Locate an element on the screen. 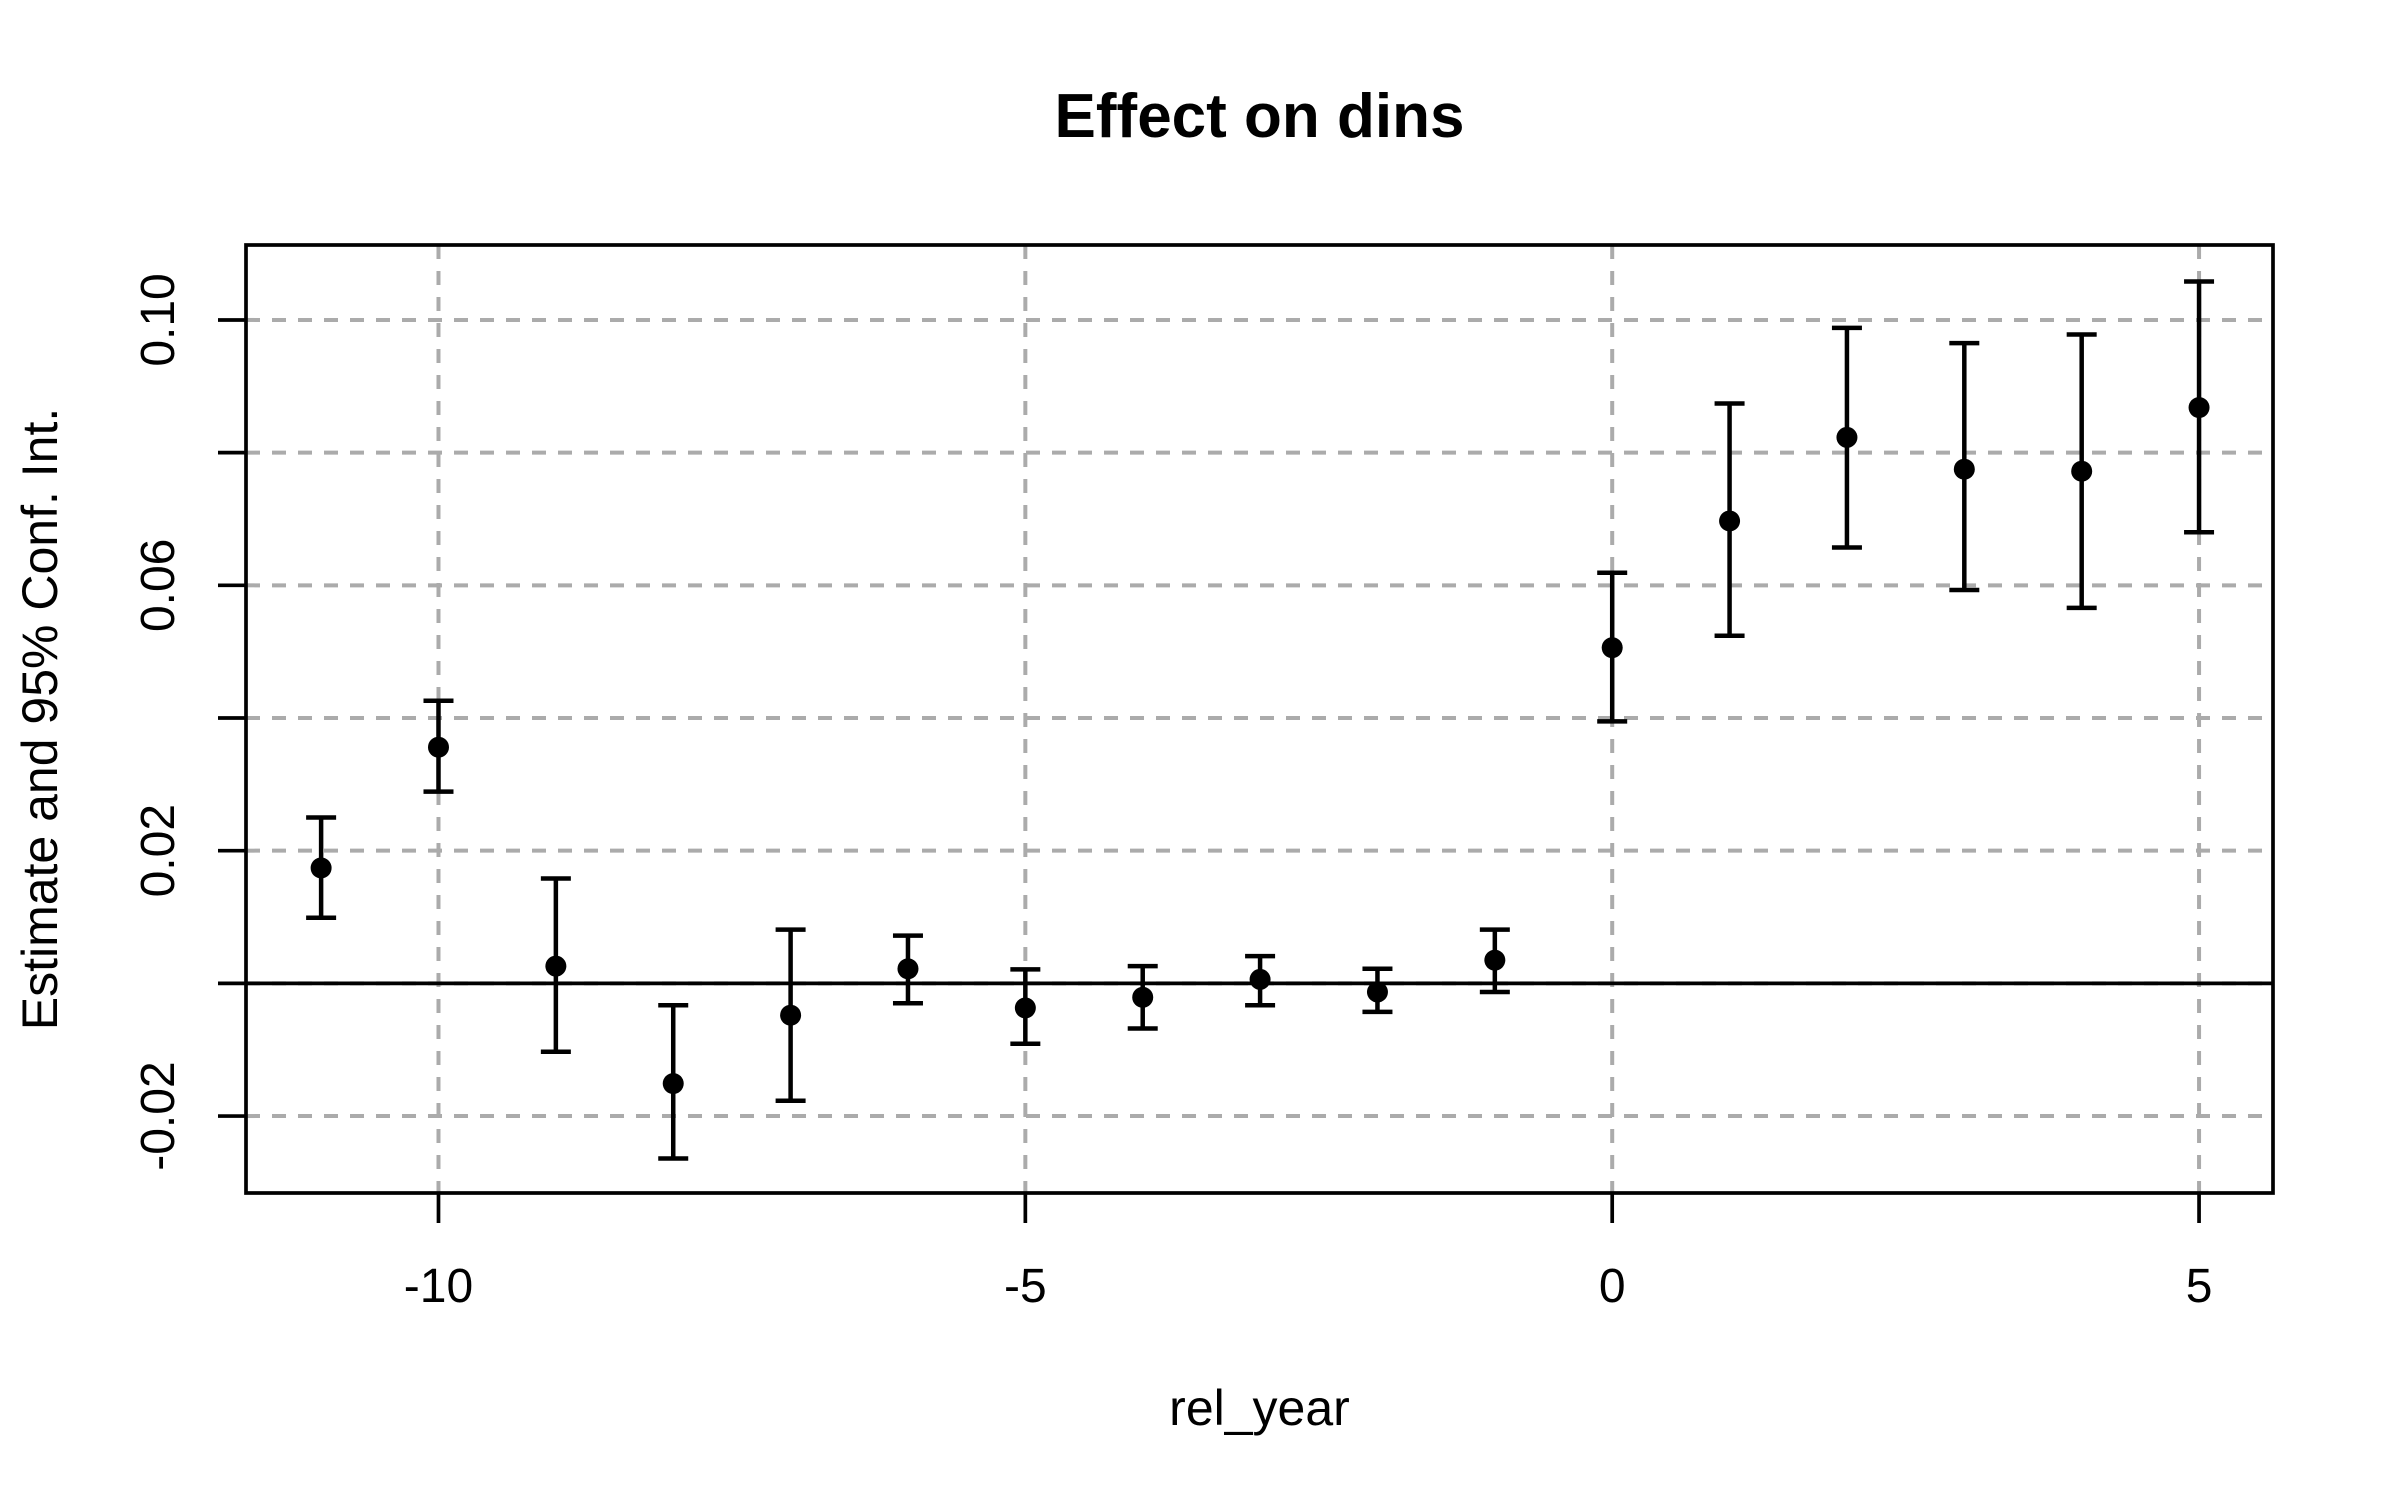 This screenshot has height=1500, width=2400. x-axis-label: rel_year is located at coordinates (1259, 1408).